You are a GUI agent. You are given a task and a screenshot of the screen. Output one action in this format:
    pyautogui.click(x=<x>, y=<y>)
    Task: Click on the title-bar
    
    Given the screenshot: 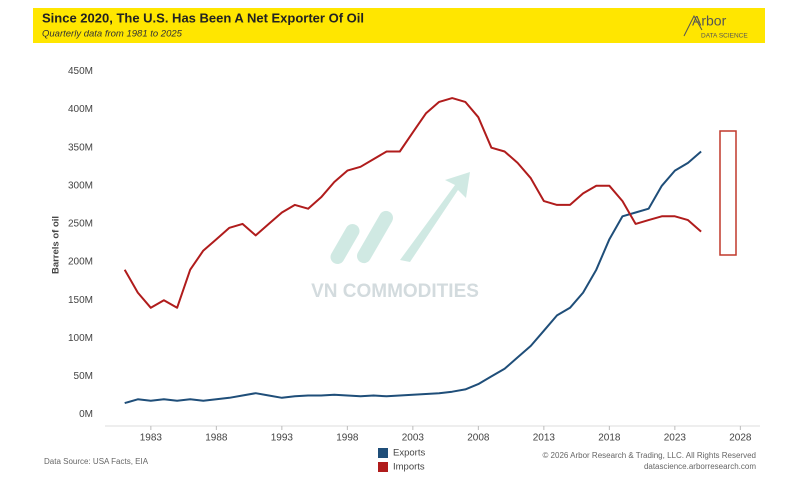 What is the action you would take?
    pyautogui.click(x=399, y=25)
    